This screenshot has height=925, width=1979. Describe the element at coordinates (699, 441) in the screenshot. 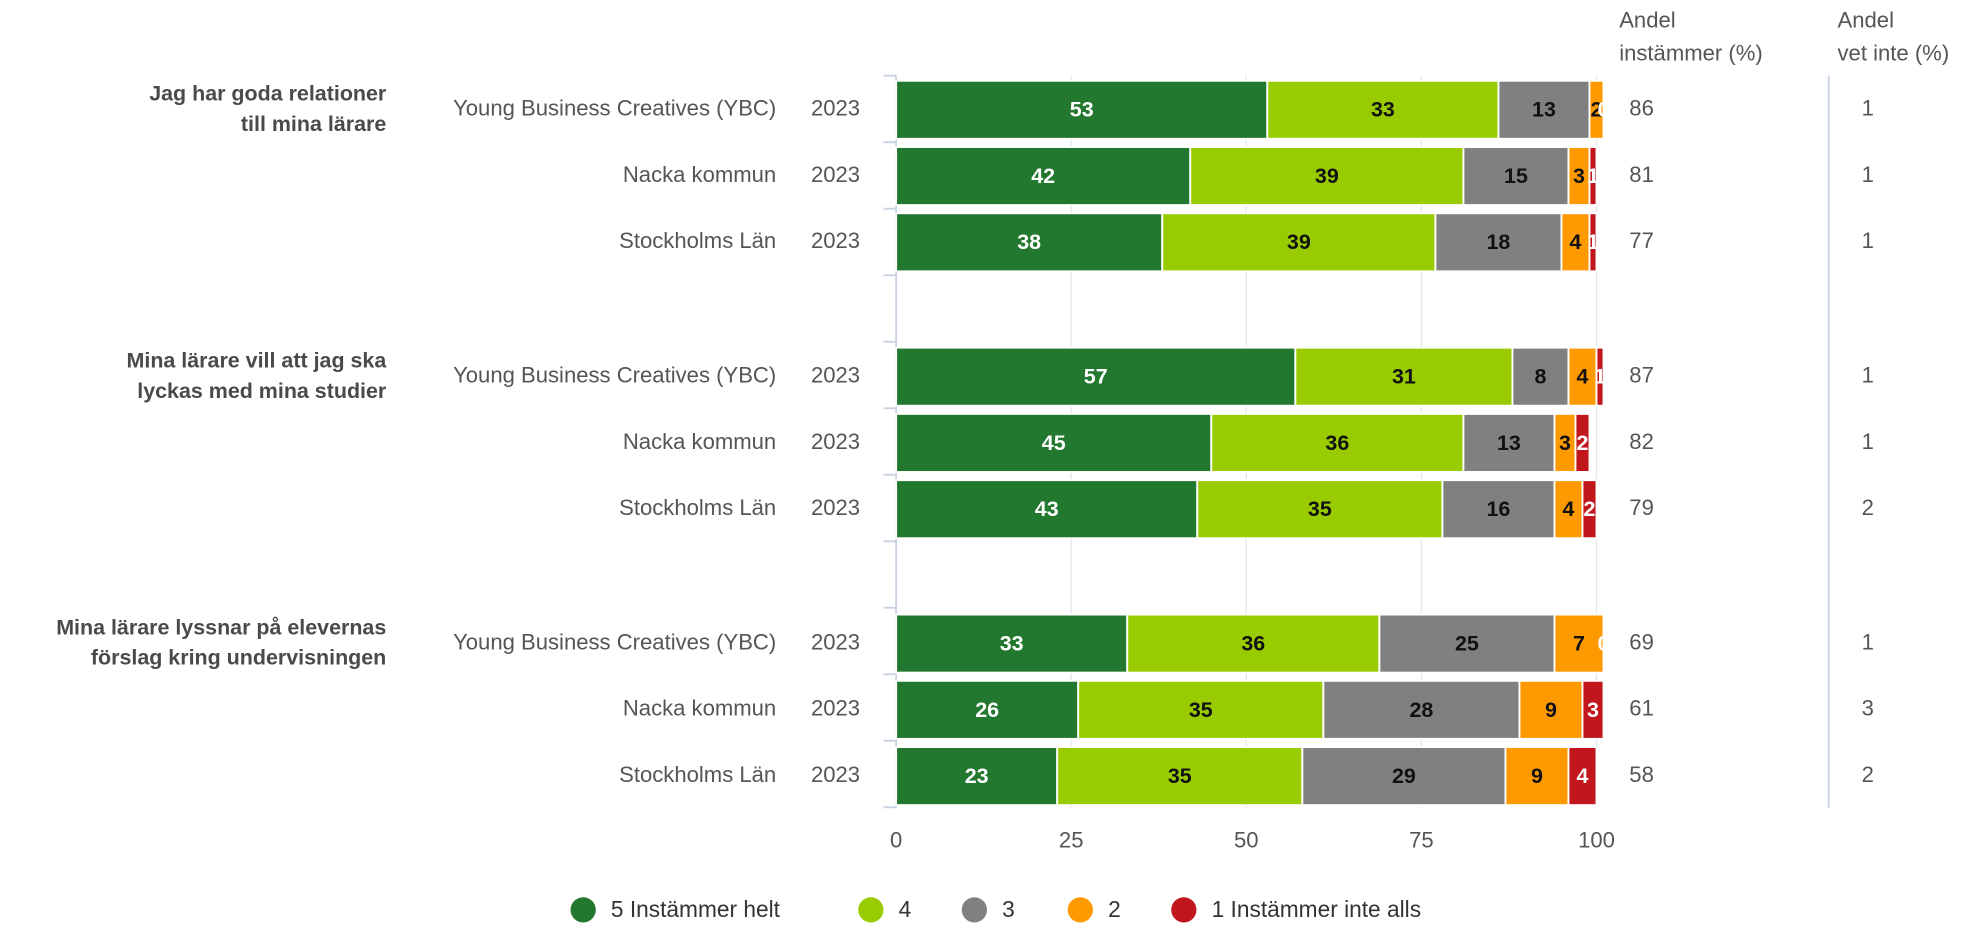

I see `category-label: Nacka kommun` at that location.